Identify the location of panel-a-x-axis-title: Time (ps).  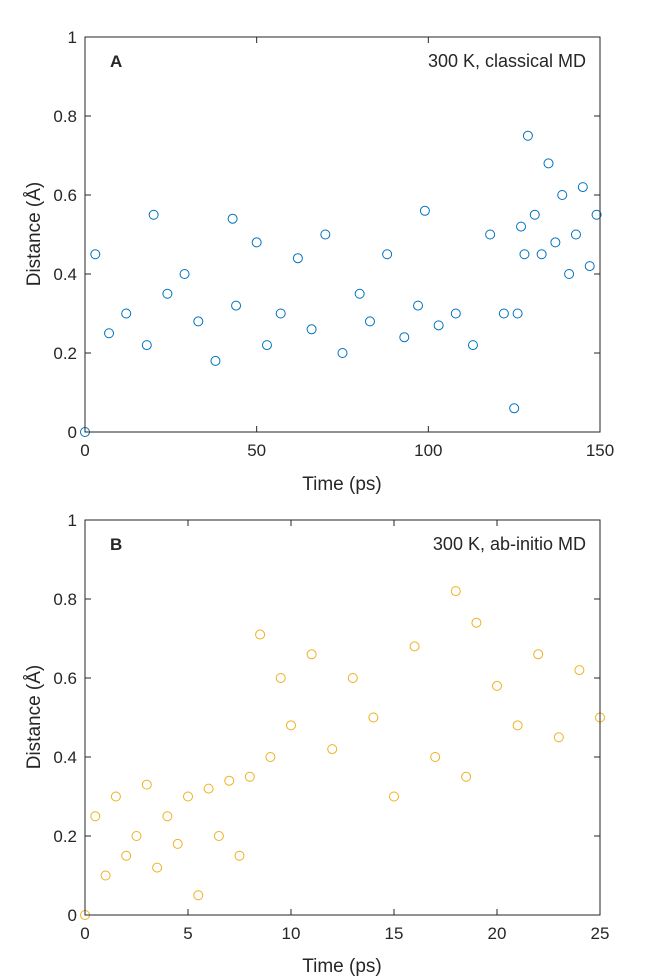
(342, 484).